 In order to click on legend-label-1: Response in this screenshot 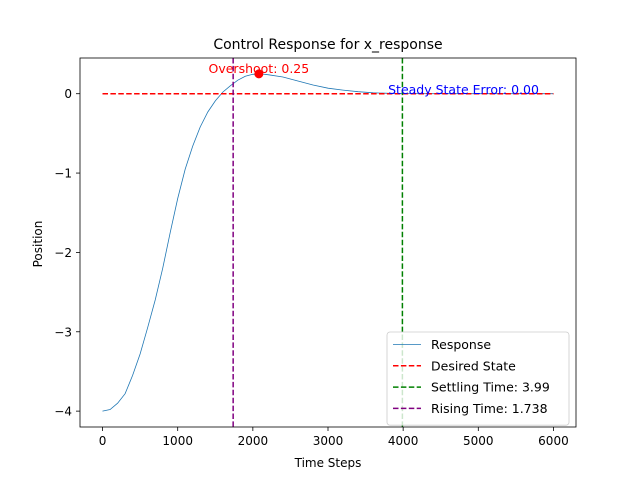, I will do `click(461, 344)`.